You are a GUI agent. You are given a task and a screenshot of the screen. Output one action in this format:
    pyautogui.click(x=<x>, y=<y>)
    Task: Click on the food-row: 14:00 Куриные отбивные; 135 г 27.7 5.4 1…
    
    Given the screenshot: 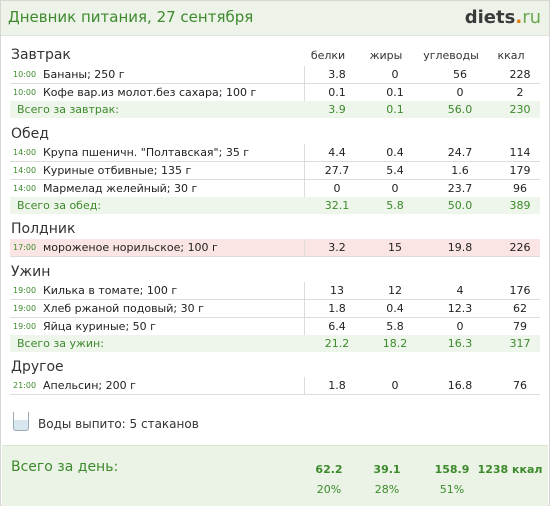 What is the action you would take?
    pyautogui.click(x=275, y=171)
    